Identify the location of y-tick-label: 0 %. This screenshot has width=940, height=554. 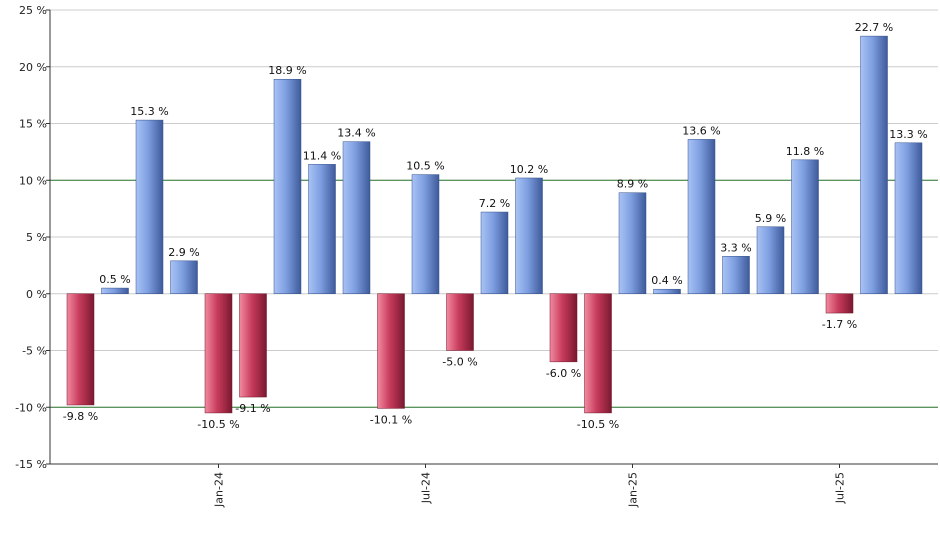
(36, 294).